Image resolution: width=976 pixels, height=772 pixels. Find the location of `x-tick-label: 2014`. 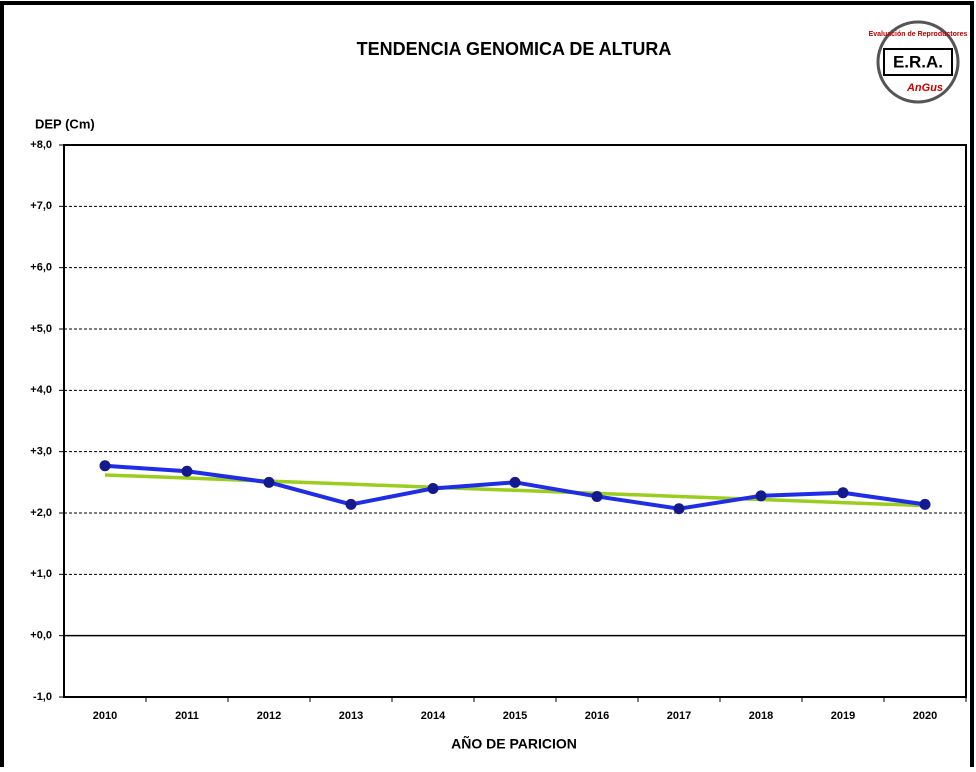

x-tick-label: 2014 is located at coordinates (433, 716).